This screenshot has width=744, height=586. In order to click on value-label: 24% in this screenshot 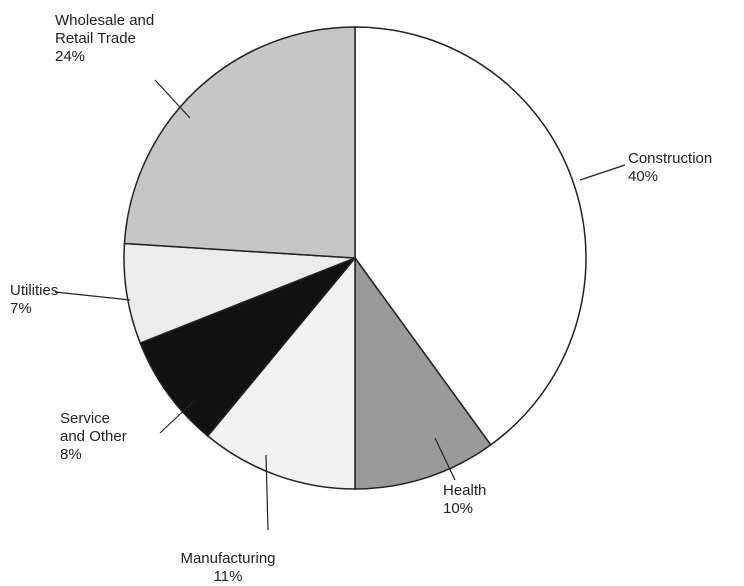, I will do `click(70, 56)`.